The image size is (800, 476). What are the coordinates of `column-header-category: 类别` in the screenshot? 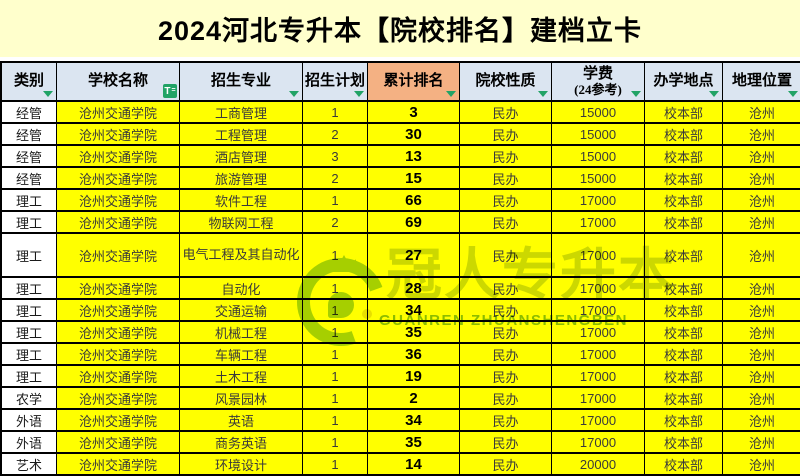 It's located at (28, 81).